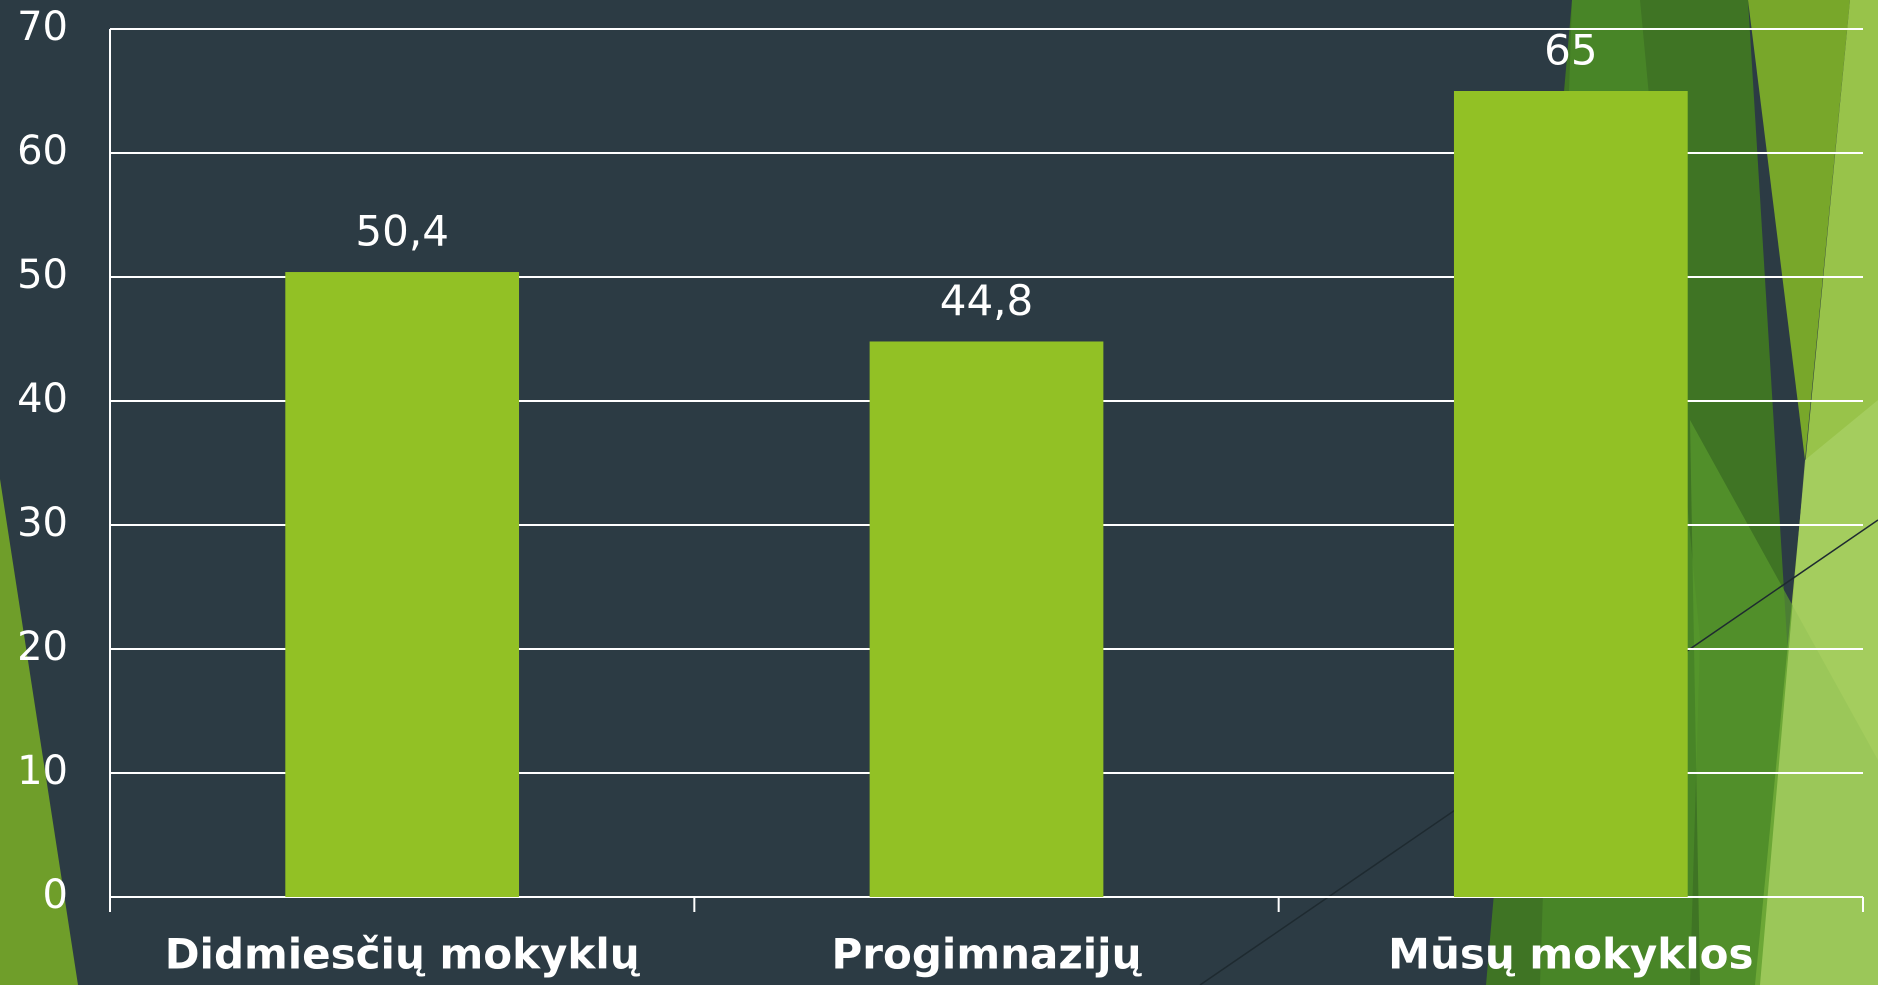  What do you see at coordinates (42, 399) in the screenshot?
I see `y-tick-label: 40` at bounding box center [42, 399].